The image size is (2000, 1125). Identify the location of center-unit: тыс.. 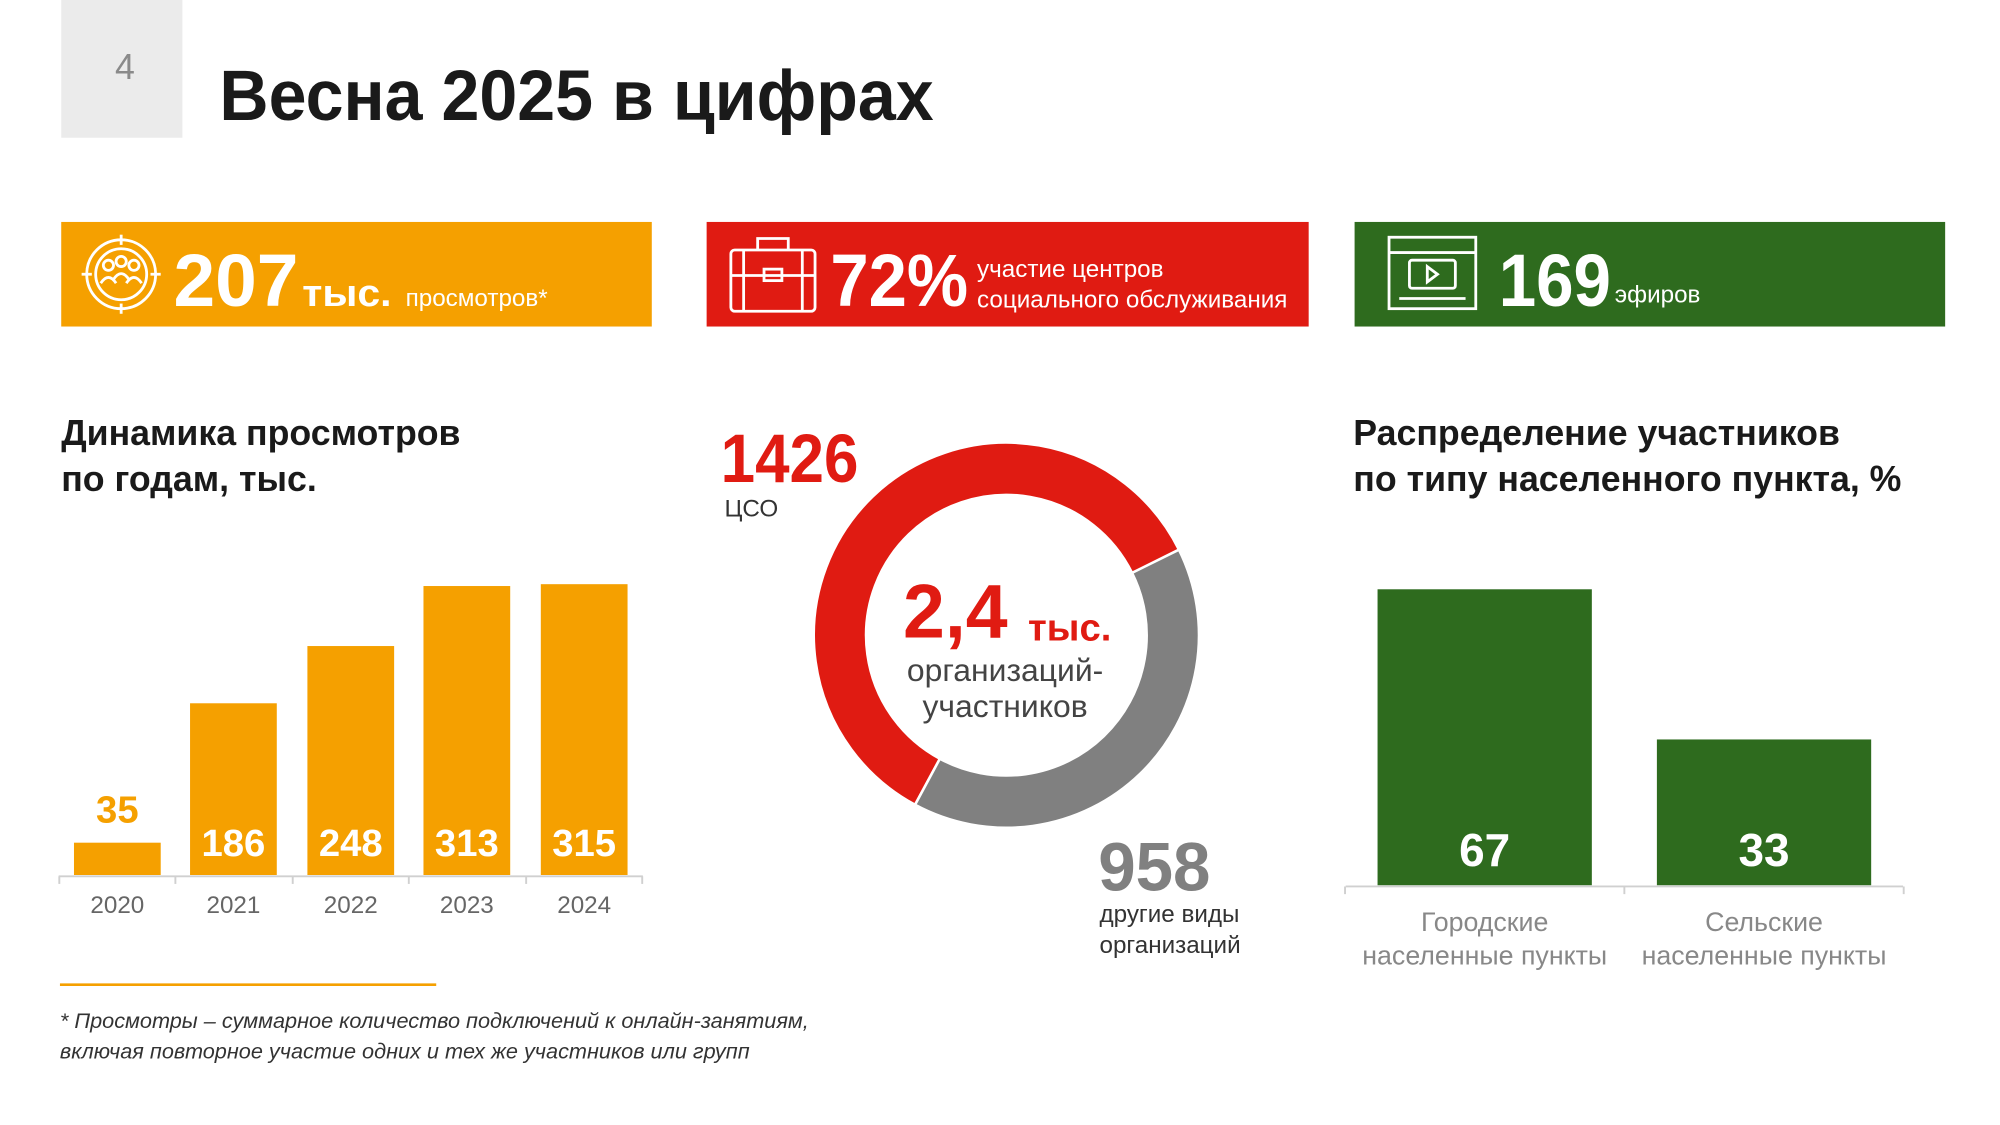
(1069, 627).